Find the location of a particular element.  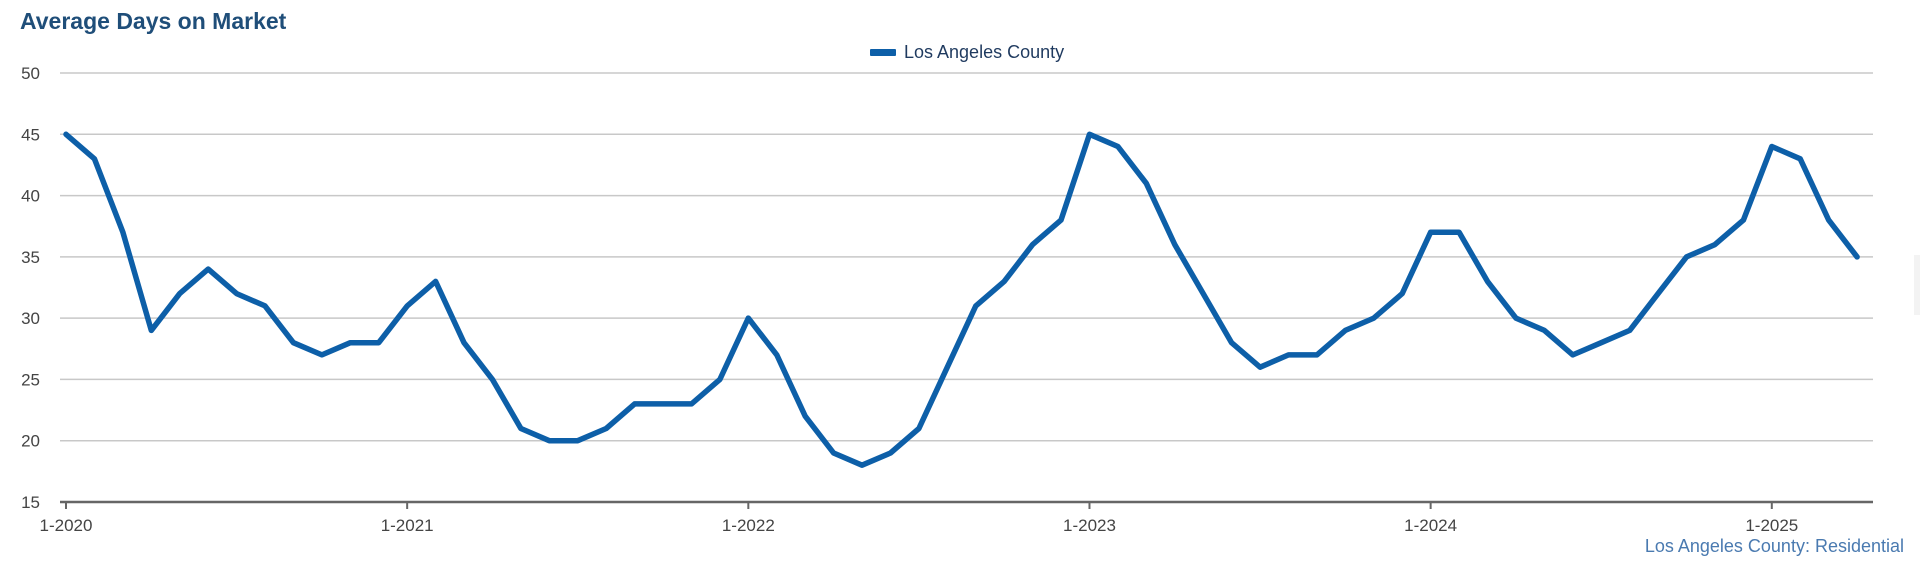

x-tick-label: 1-2020 is located at coordinates (66, 525).